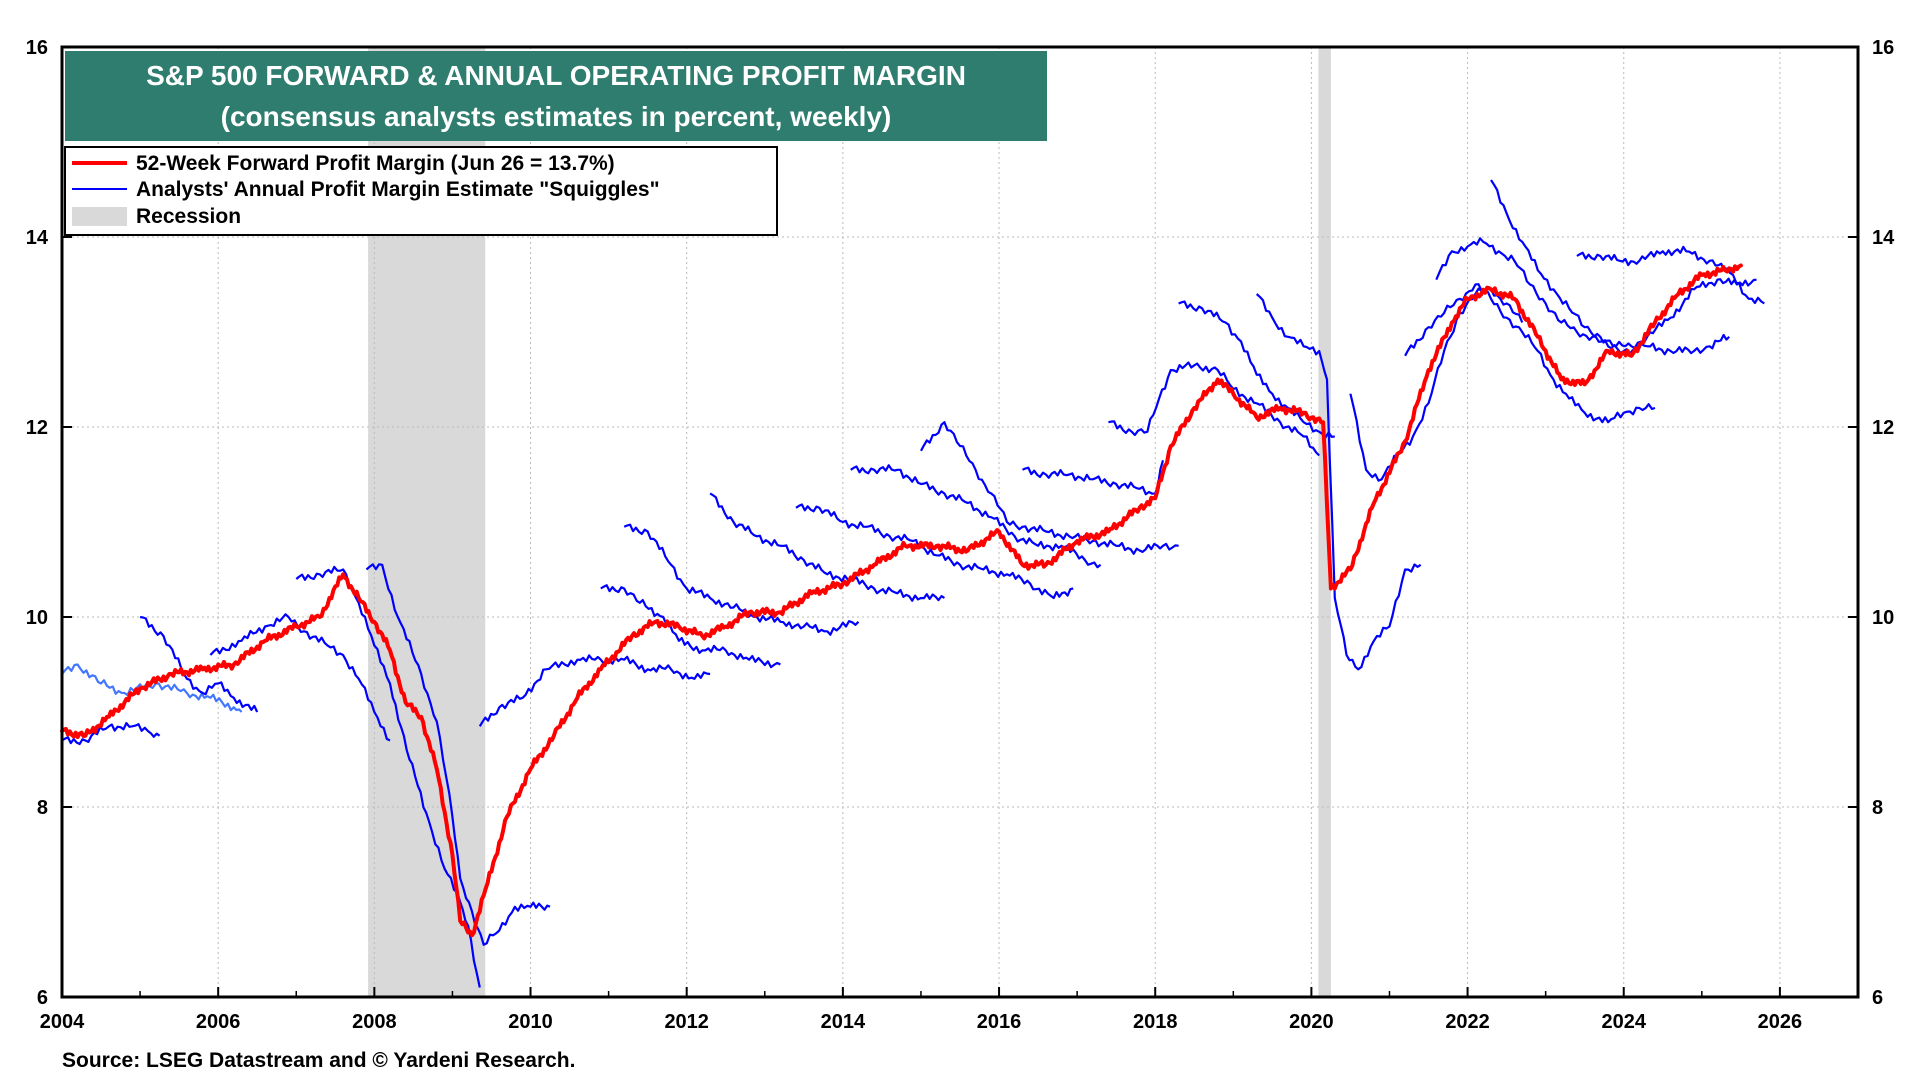  Describe the element at coordinates (152, 688) in the screenshot. I see `squiggle-line-2004` at that location.